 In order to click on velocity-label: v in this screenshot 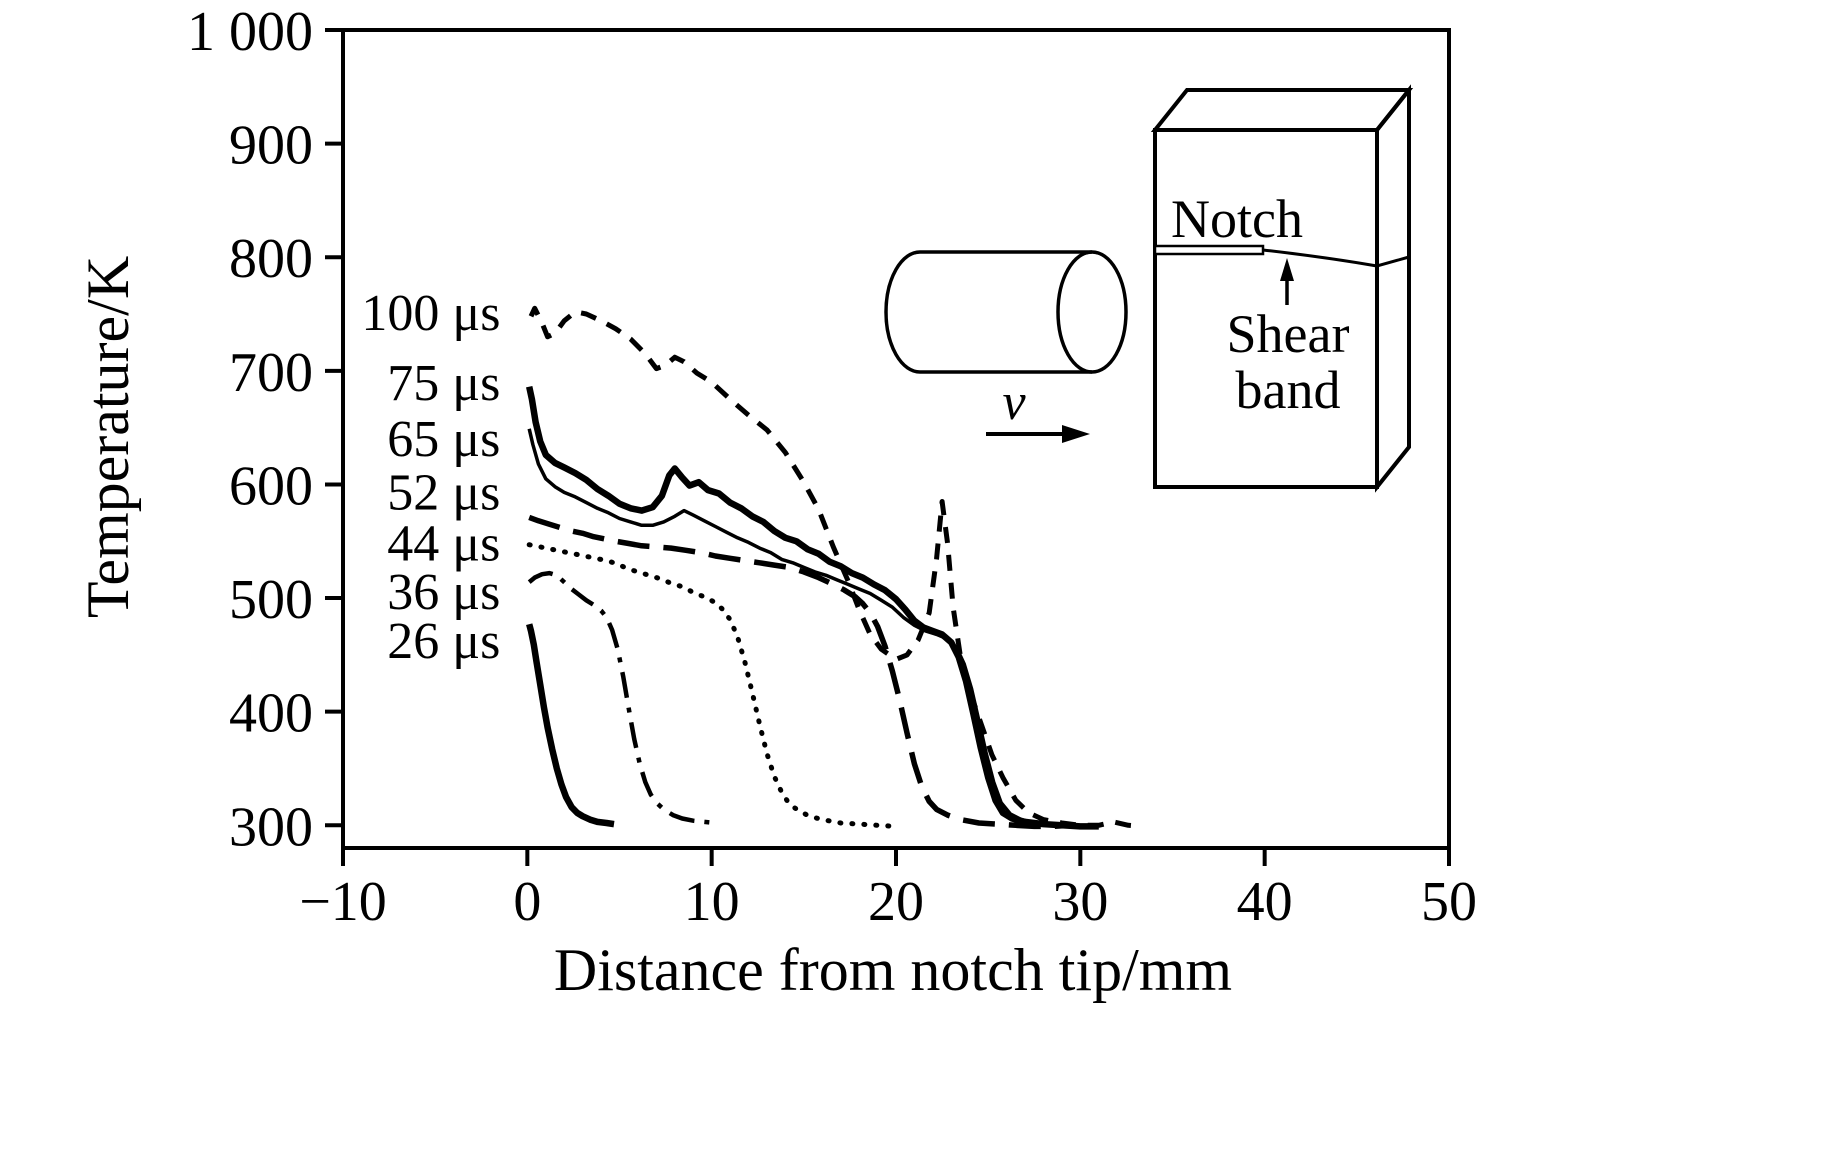, I will do `click(1014, 402)`.